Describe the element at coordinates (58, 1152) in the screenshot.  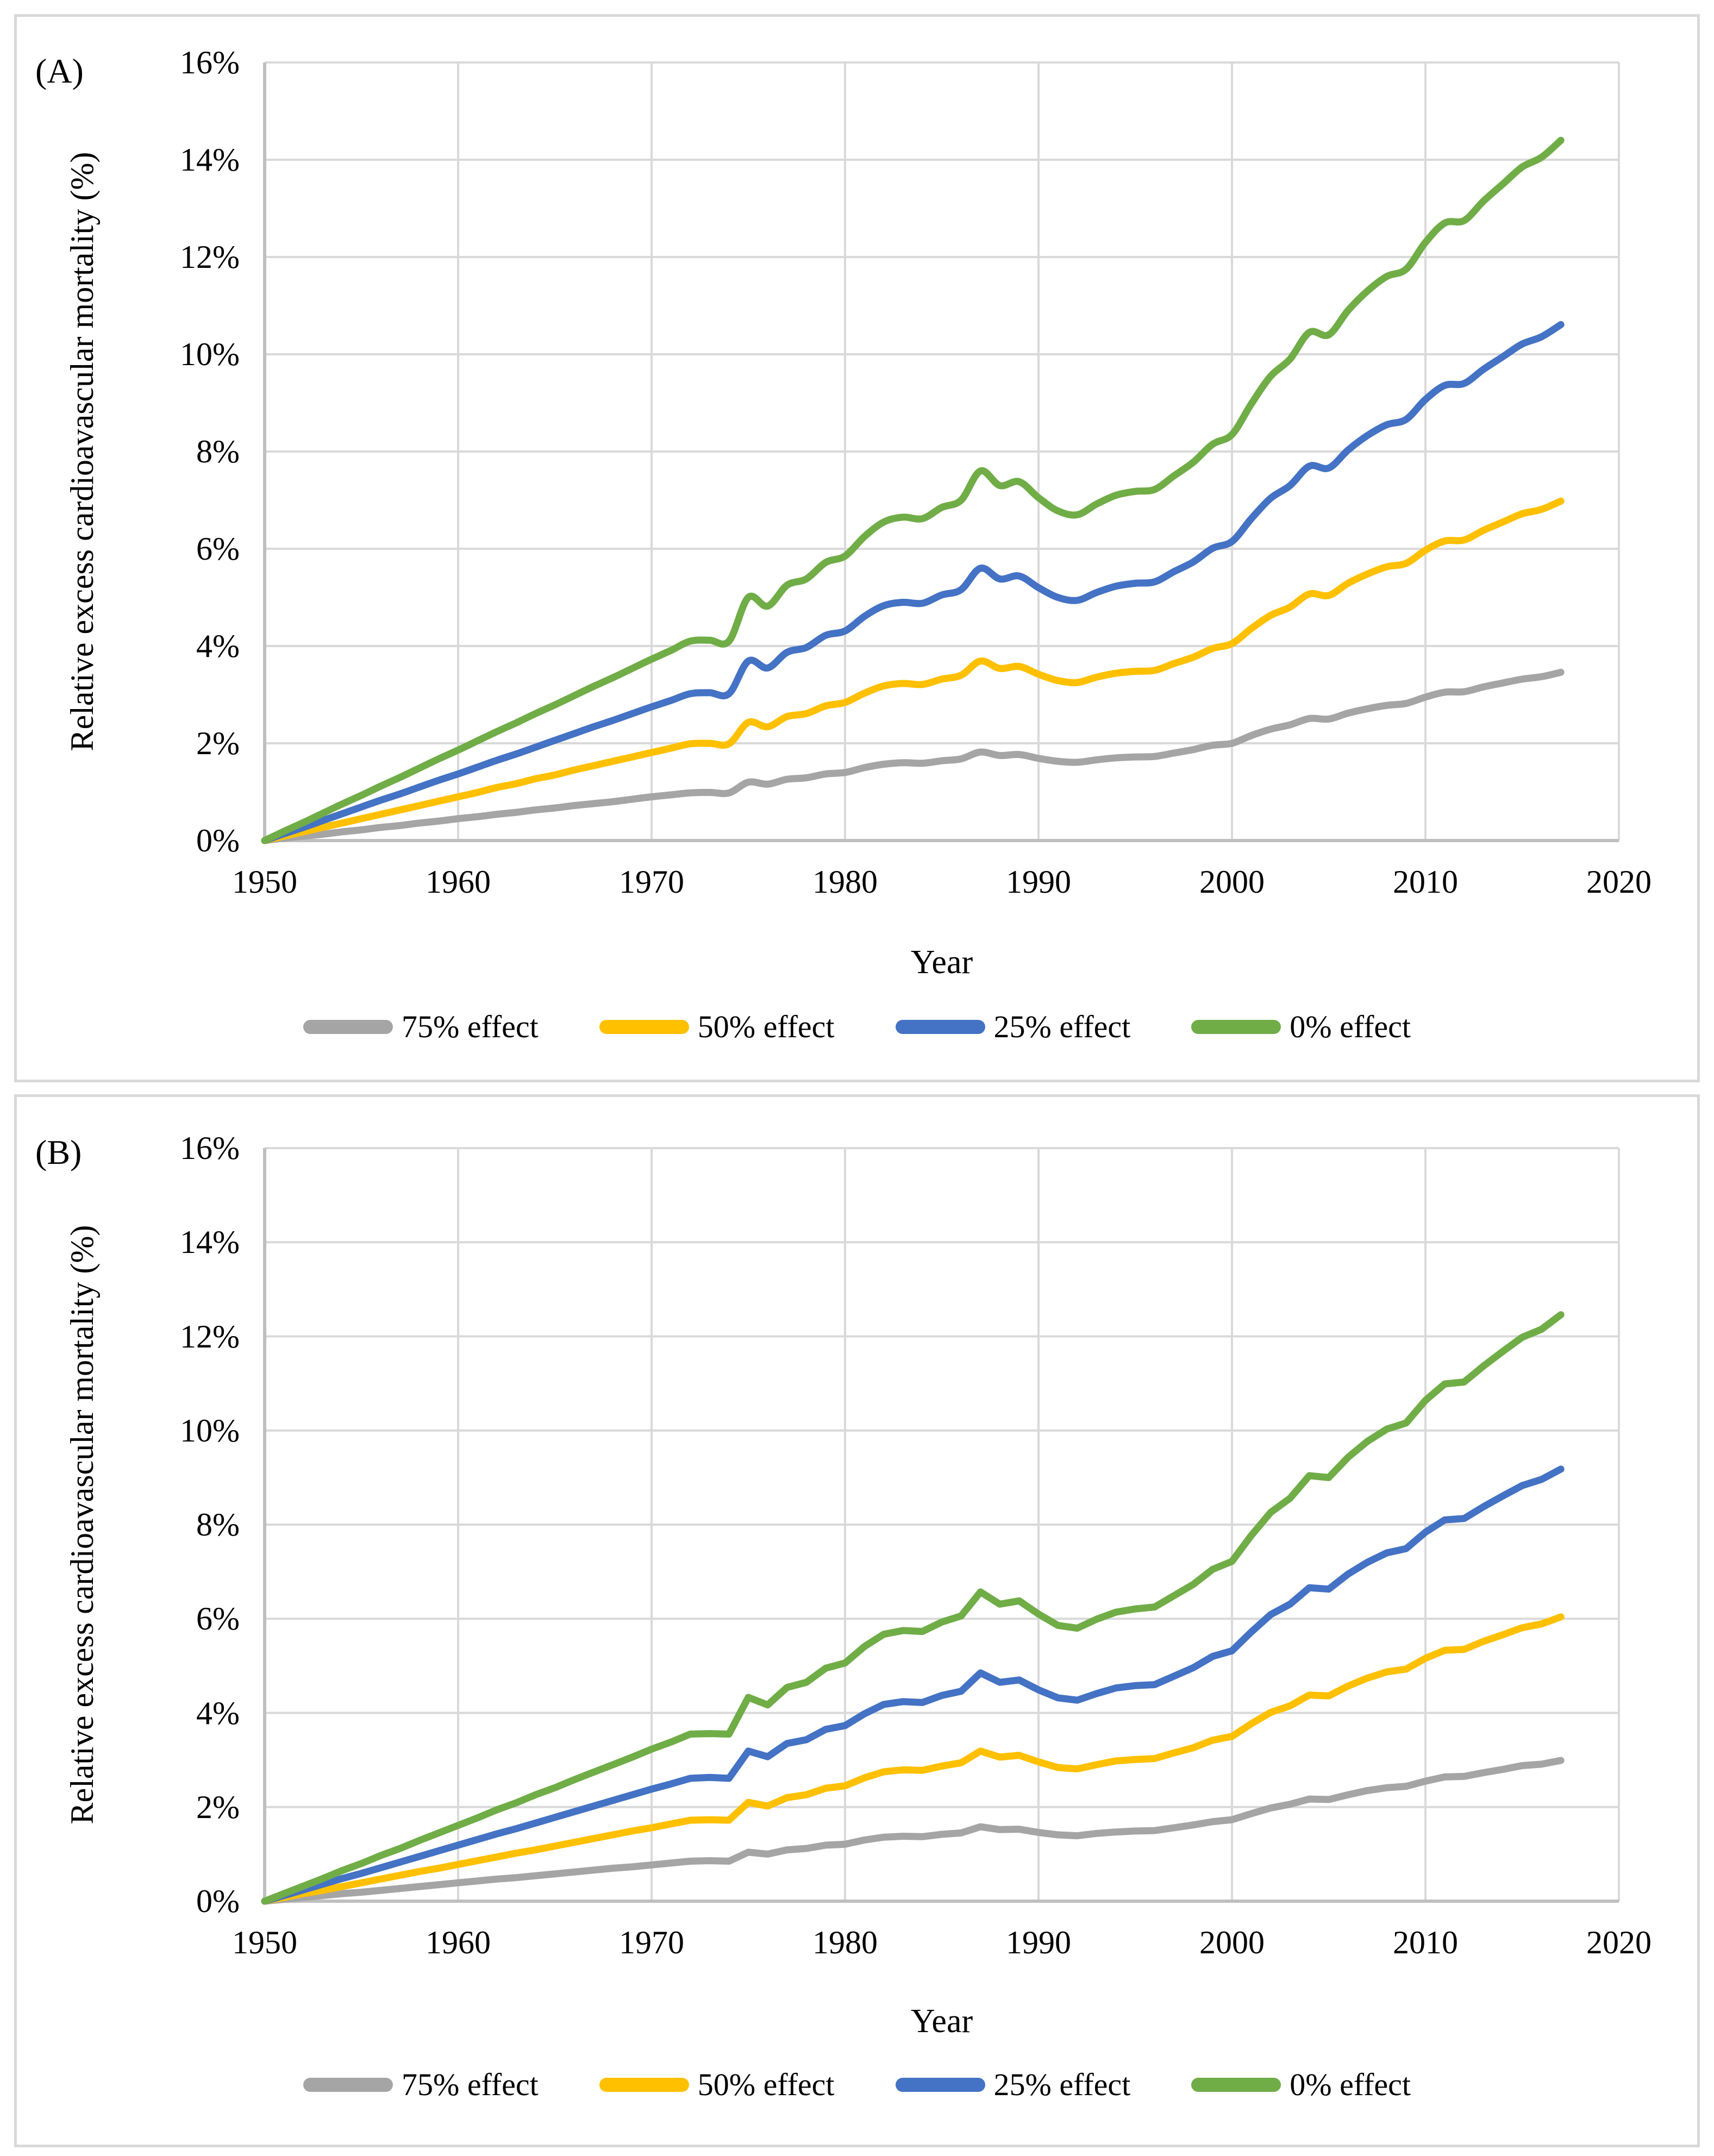
I see `panel-b-label: (B)` at that location.